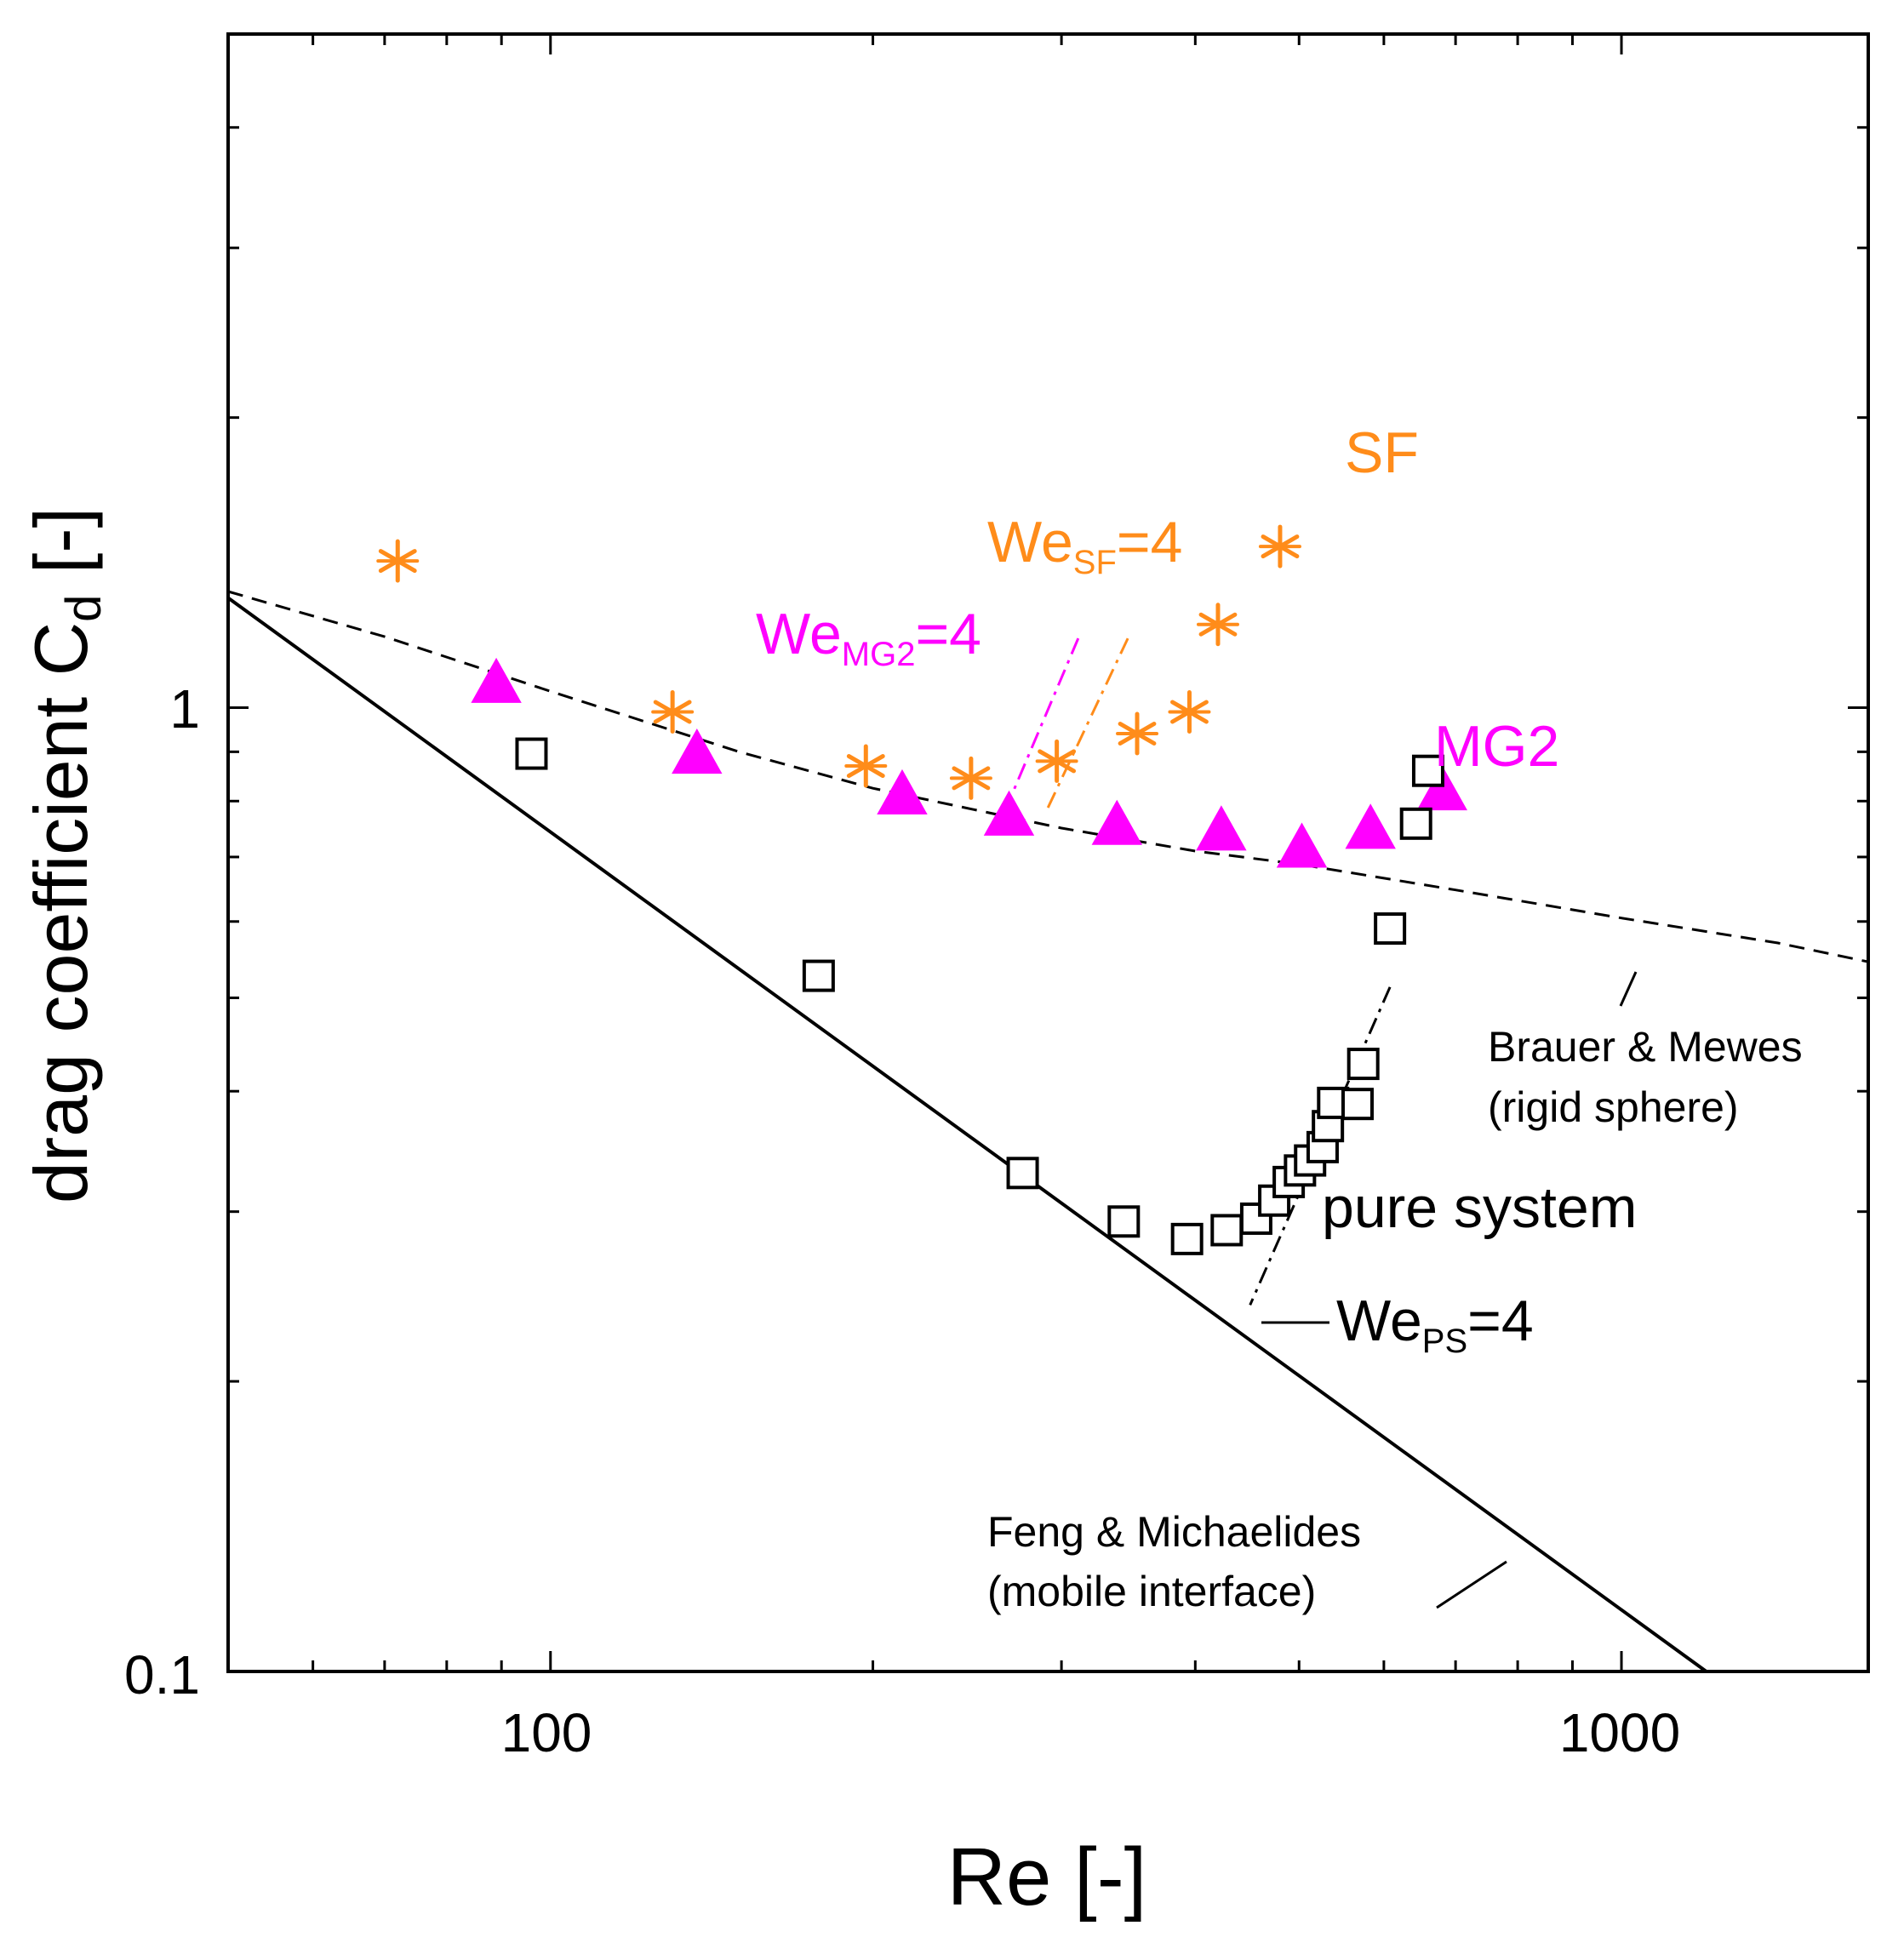 This screenshot has height=1937, width=1904. What do you see at coordinates (184, 709) in the screenshot?
I see `y-tick-label-1: 1` at bounding box center [184, 709].